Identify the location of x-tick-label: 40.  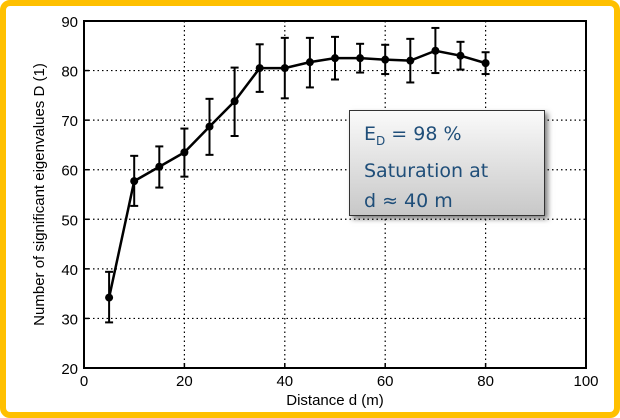
(284, 381).